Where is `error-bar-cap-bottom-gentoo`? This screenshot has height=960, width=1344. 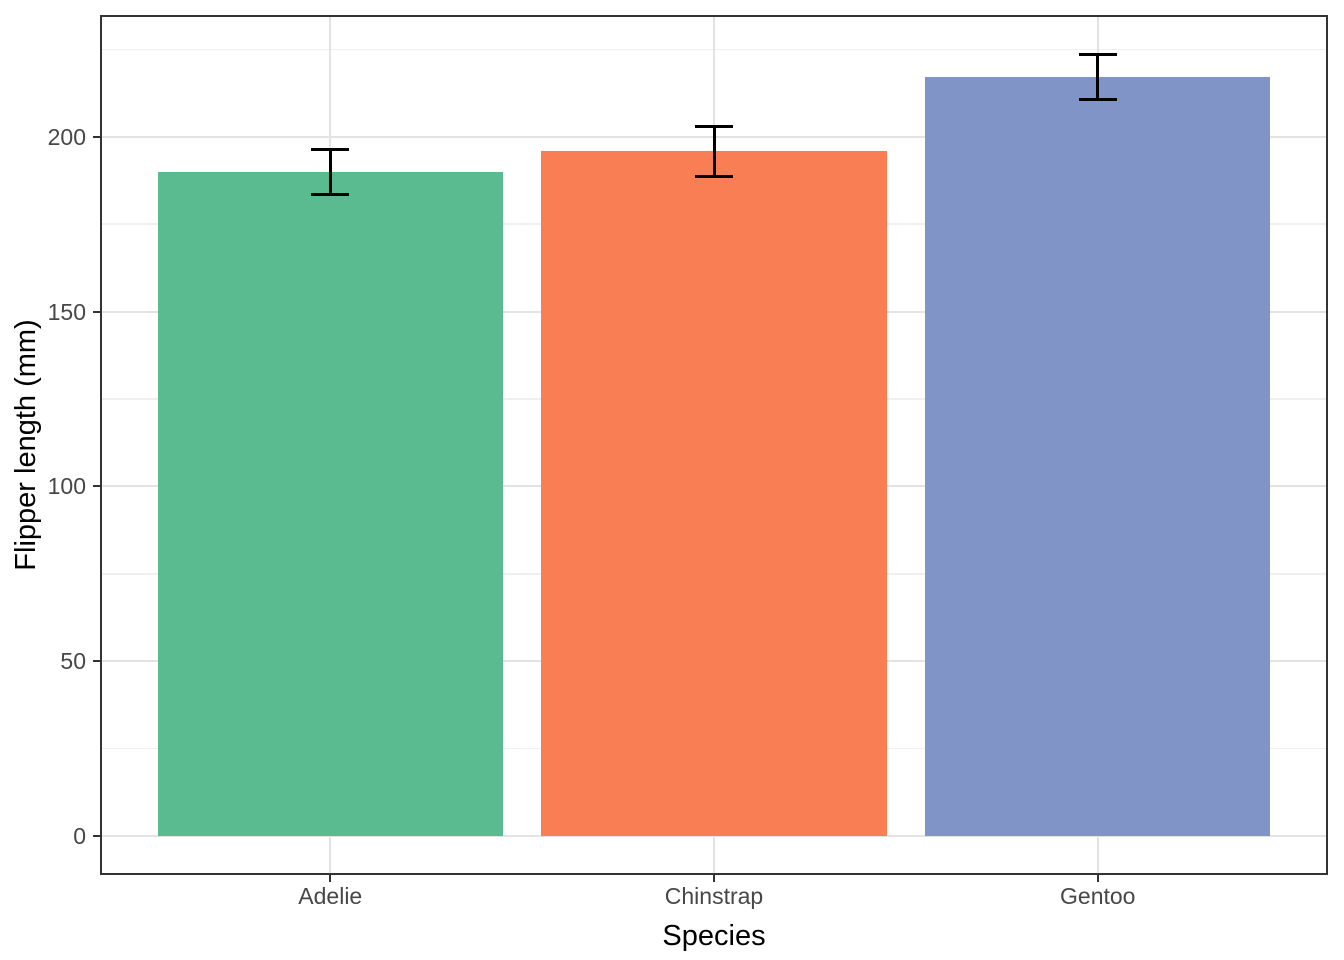
error-bar-cap-bottom-gentoo is located at coordinates (1097, 99).